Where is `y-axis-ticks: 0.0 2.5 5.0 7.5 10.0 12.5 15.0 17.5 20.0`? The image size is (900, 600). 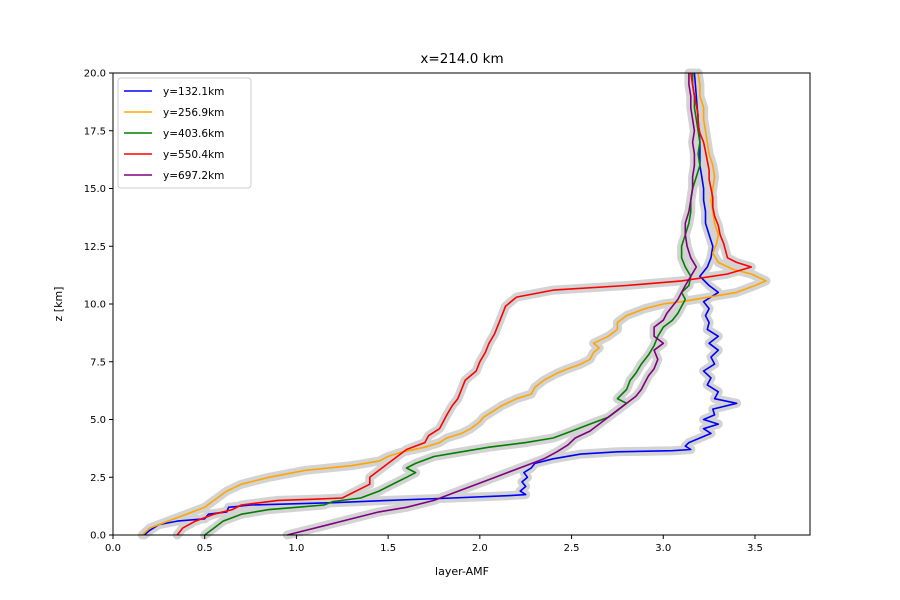 y-axis-ticks: 0.0 2.5 5.0 7.5 10.0 12.5 15.0 17.5 20.0 is located at coordinates (98, 305).